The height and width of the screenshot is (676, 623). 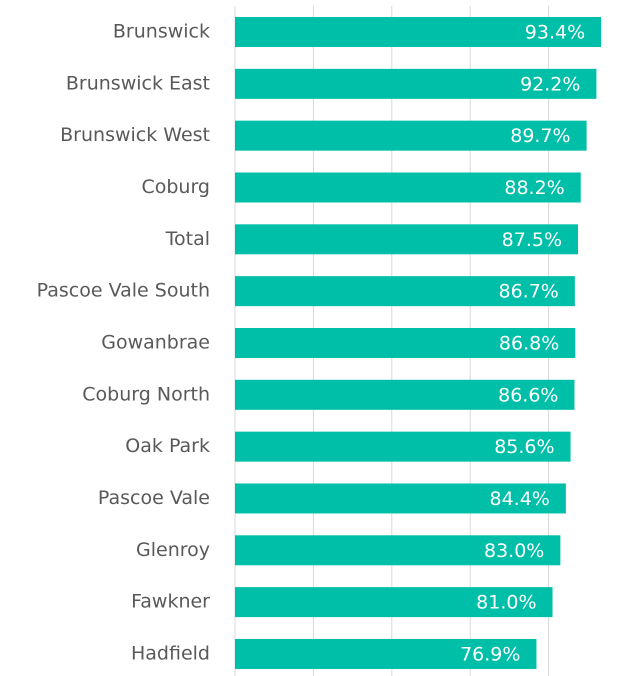 I want to click on category-label: Brunswick West, so click(x=135, y=135).